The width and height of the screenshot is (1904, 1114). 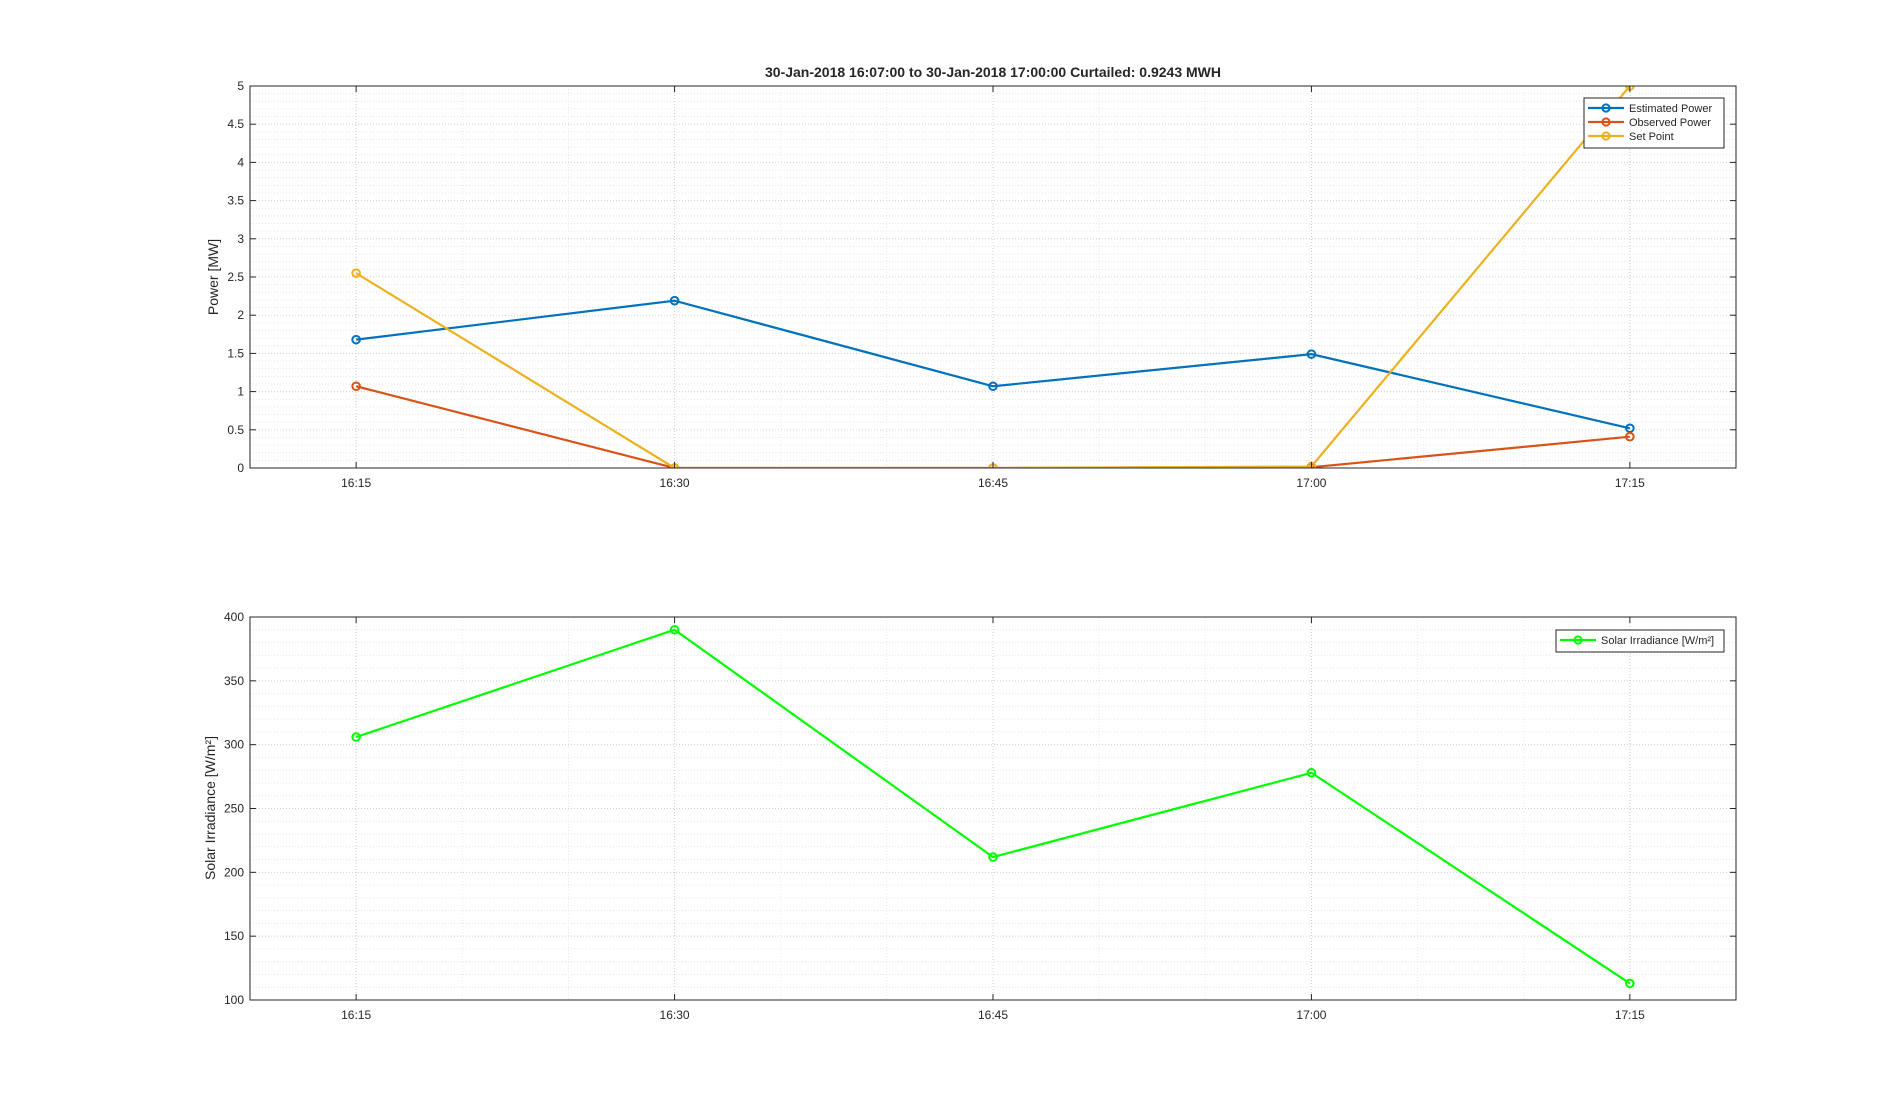 What do you see at coordinates (240, 162) in the screenshot?
I see `y-tick-label: 4` at bounding box center [240, 162].